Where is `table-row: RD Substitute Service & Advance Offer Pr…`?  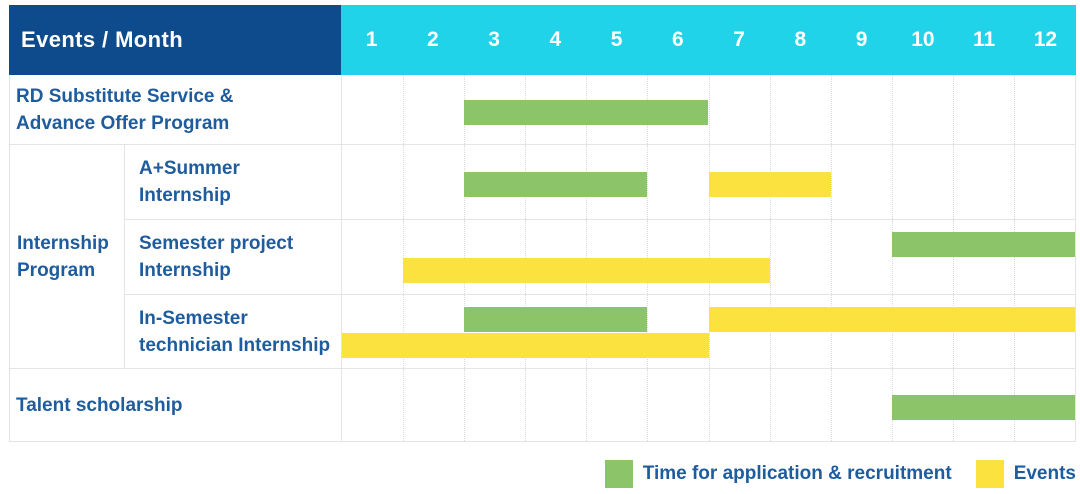 table-row: RD Substitute Service & Advance Offer Pr… is located at coordinates (542, 110).